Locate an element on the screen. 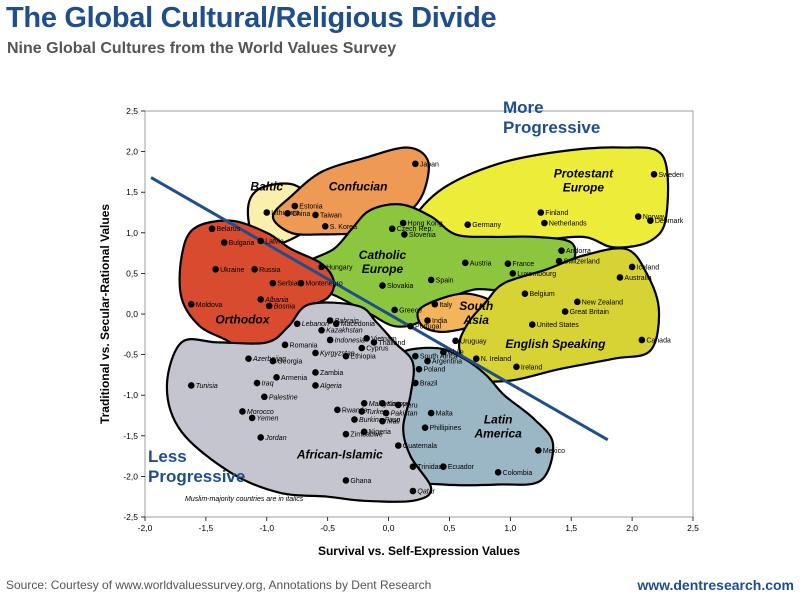 This screenshot has height=598, width=800. point-label-qatar: Qatar is located at coordinates (426, 492).